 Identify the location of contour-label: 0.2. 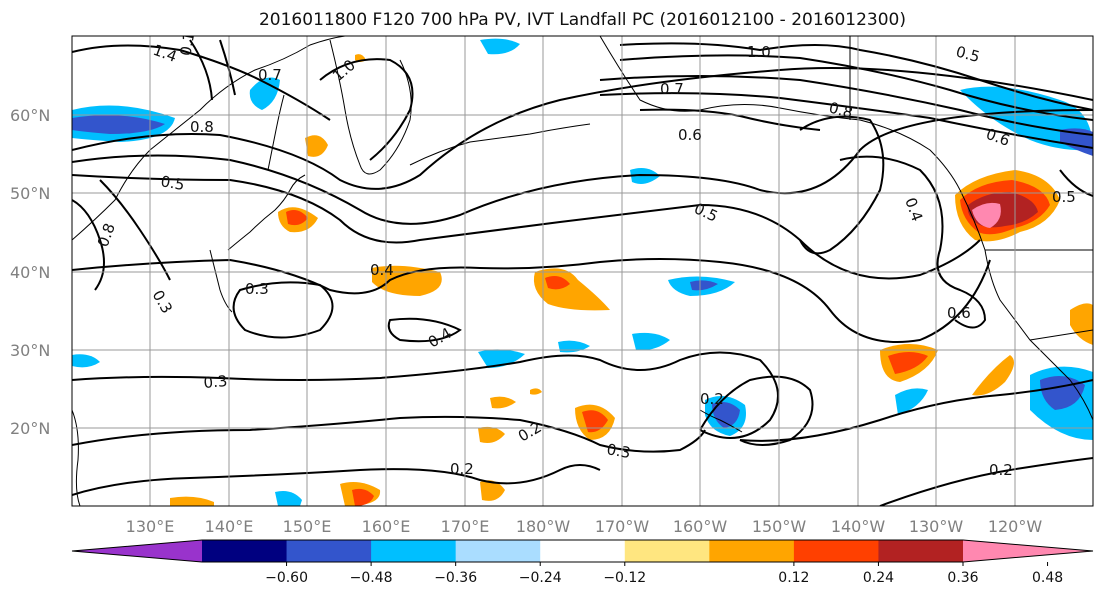
(462, 469).